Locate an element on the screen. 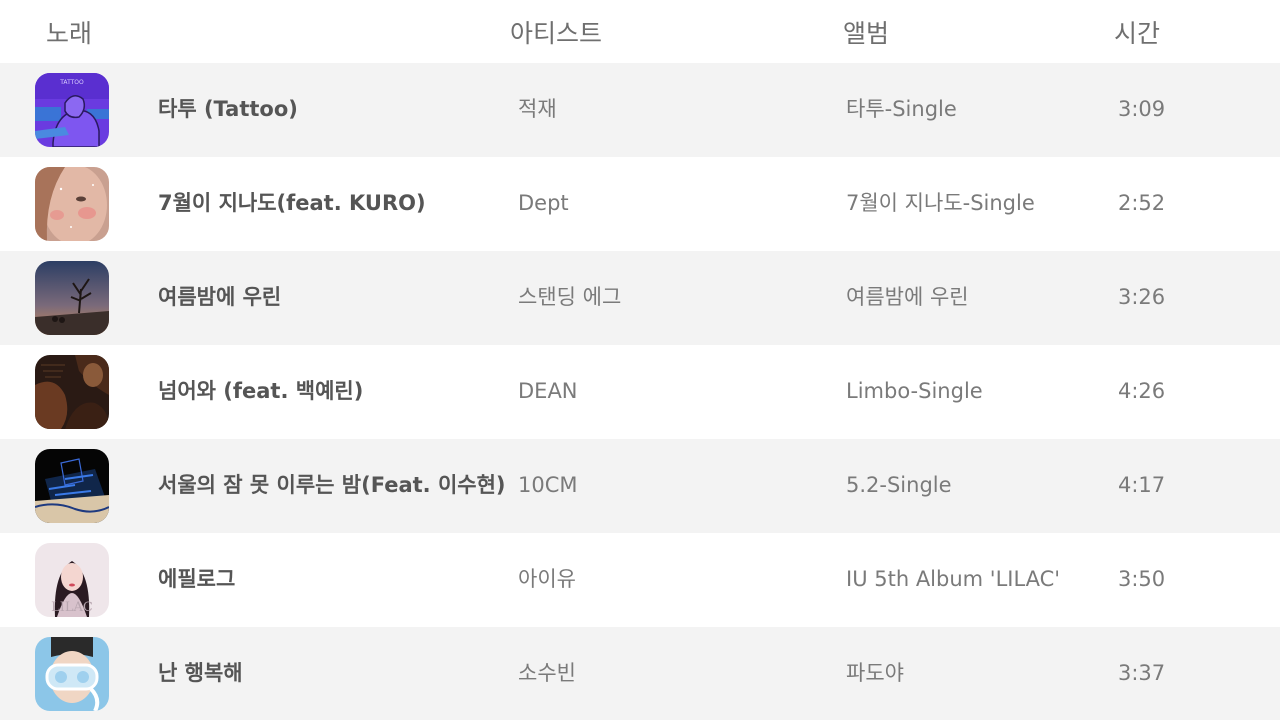 This screenshot has height=720, width=1280. track-artist: 스탠딩 에그 is located at coordinates (570, 297).